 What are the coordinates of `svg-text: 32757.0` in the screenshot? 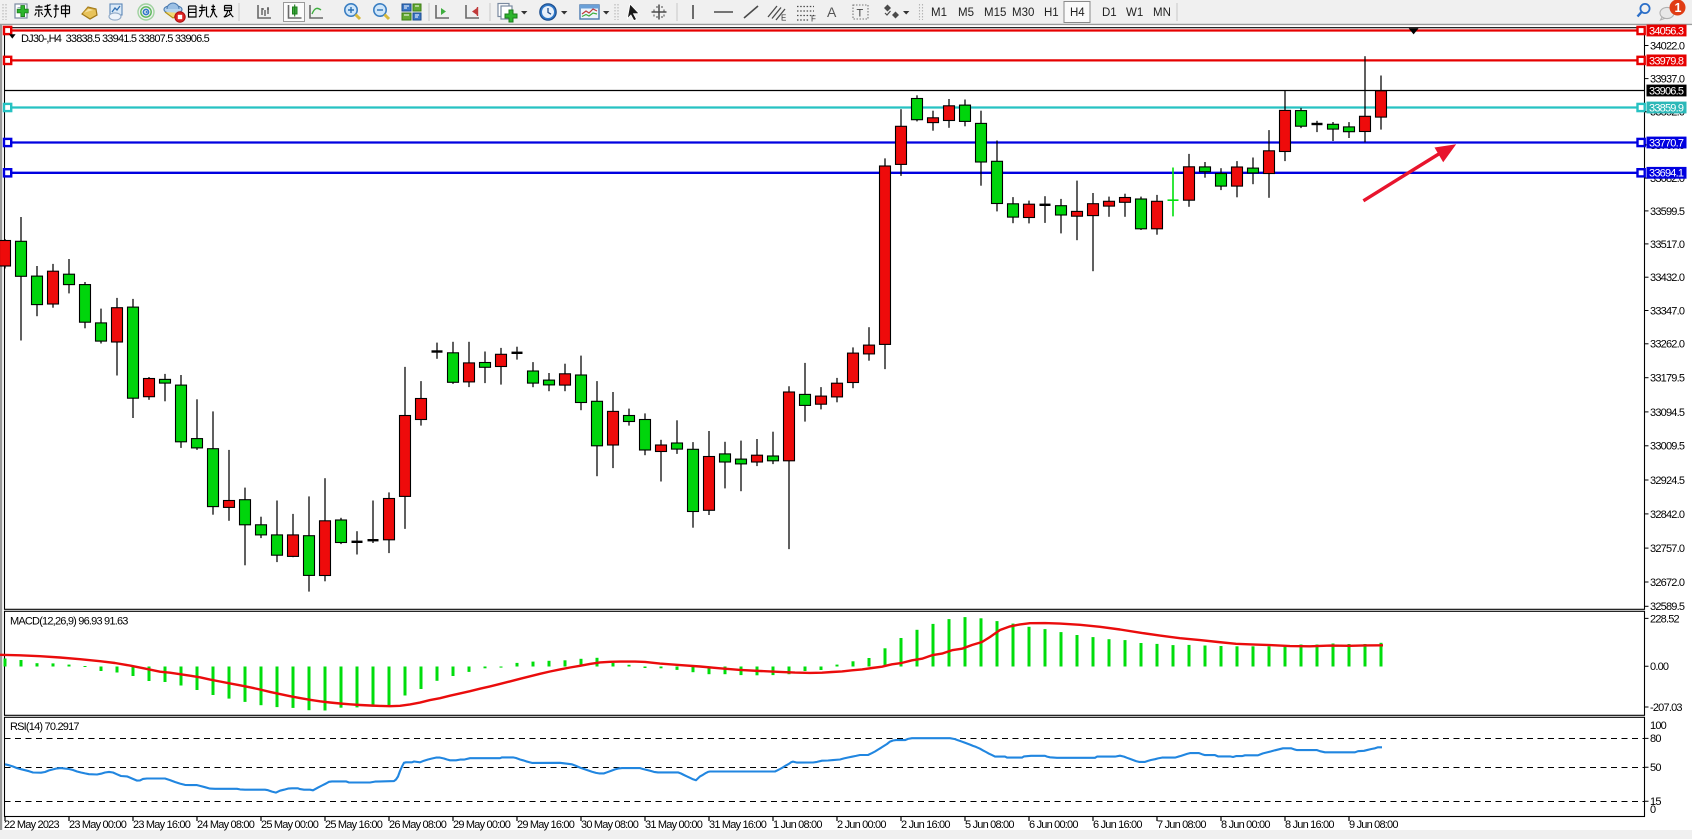 It's located at (1667, 549).